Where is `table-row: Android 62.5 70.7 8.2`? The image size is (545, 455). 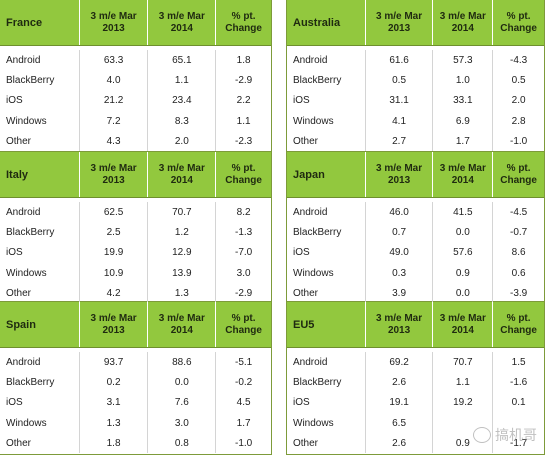 table-row: Android 62.5 70.7 8.2 is located at coordinates (135, 212).